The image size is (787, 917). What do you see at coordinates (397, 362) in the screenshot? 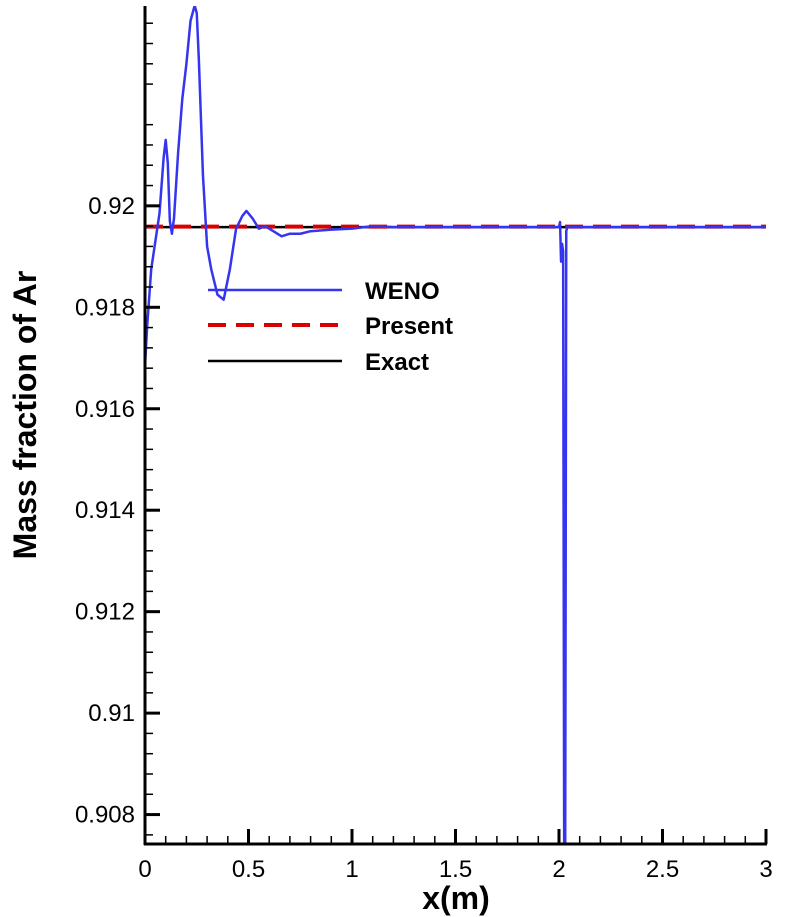
I see `legend-label-exact: Exact` at bounding box center [397, 362].